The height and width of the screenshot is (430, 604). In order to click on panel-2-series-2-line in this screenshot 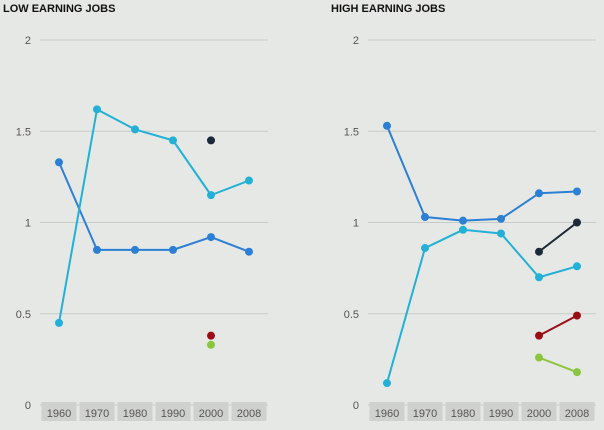, I will do `click(482, 306)`.